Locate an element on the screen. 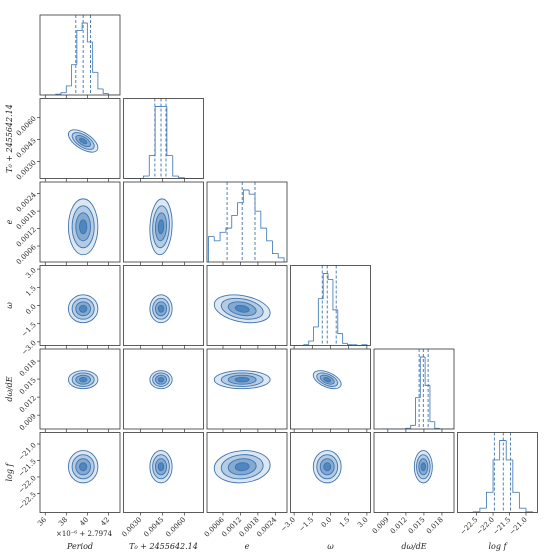 The width and height of the screenshot is (556, 556). x-tick-label: 38 is located at coordinates (63, 522).